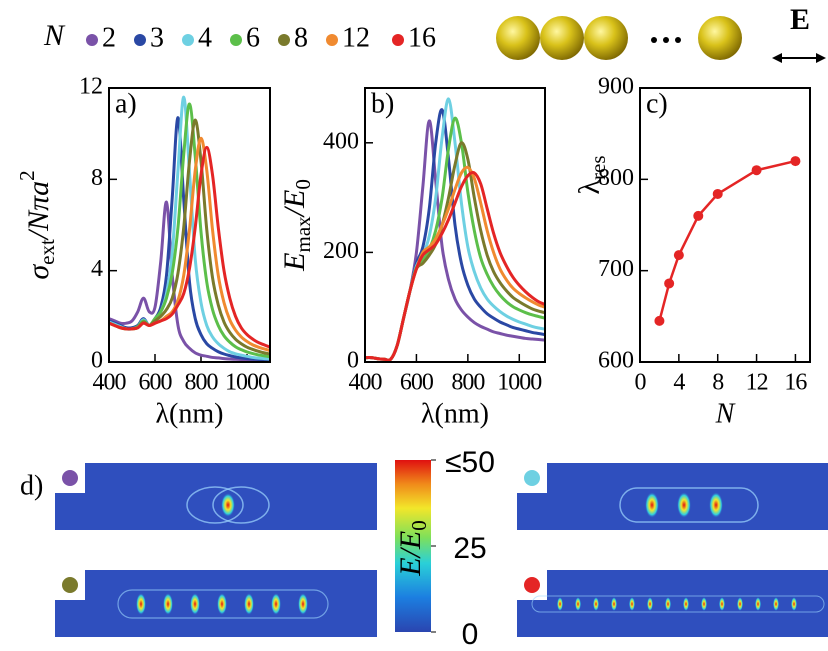  I want to click on y-axis-label: Emax/E0, so click(296, 225).